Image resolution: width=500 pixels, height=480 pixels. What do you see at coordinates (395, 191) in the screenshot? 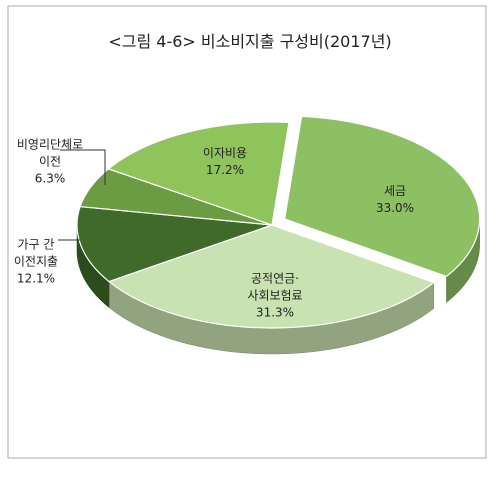
I see `category-label: 세금` at bounding box center [395, 191].